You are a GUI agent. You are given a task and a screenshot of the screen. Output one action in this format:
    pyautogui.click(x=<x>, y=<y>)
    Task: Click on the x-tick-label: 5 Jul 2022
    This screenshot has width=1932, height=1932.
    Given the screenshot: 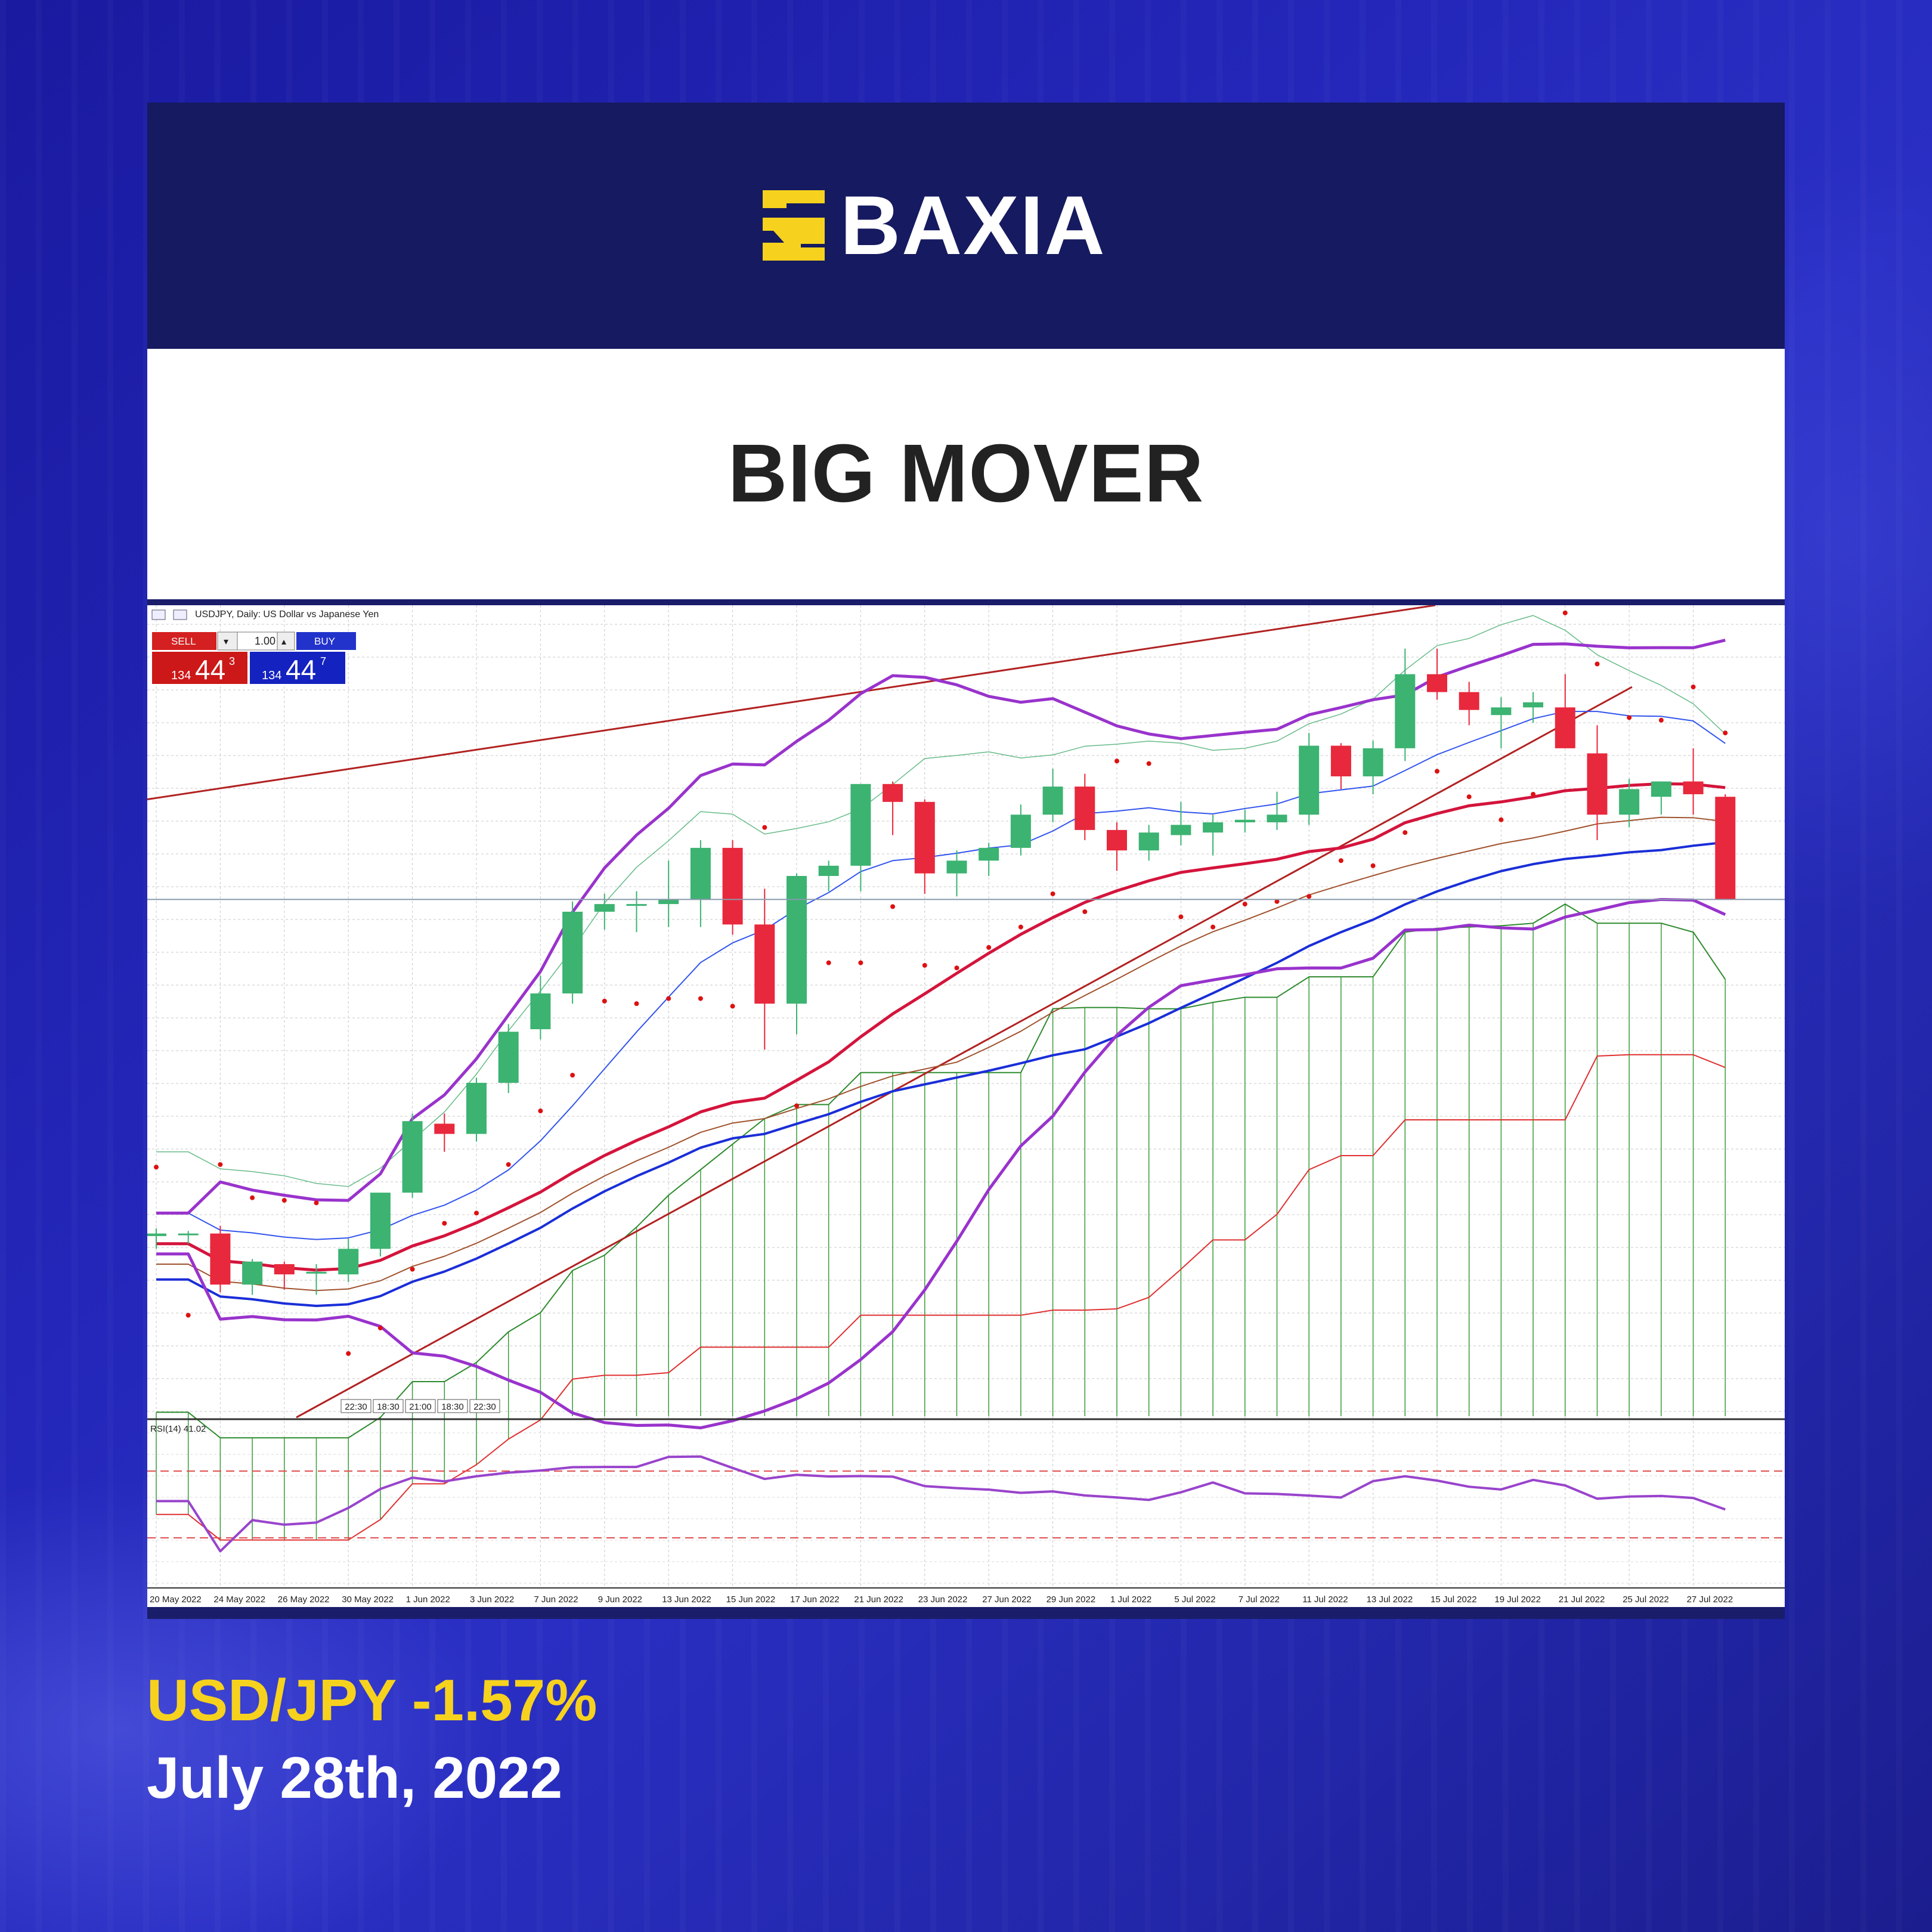 What is the action you would take?
    pyautogui.click(x=1194, y=1599)
    